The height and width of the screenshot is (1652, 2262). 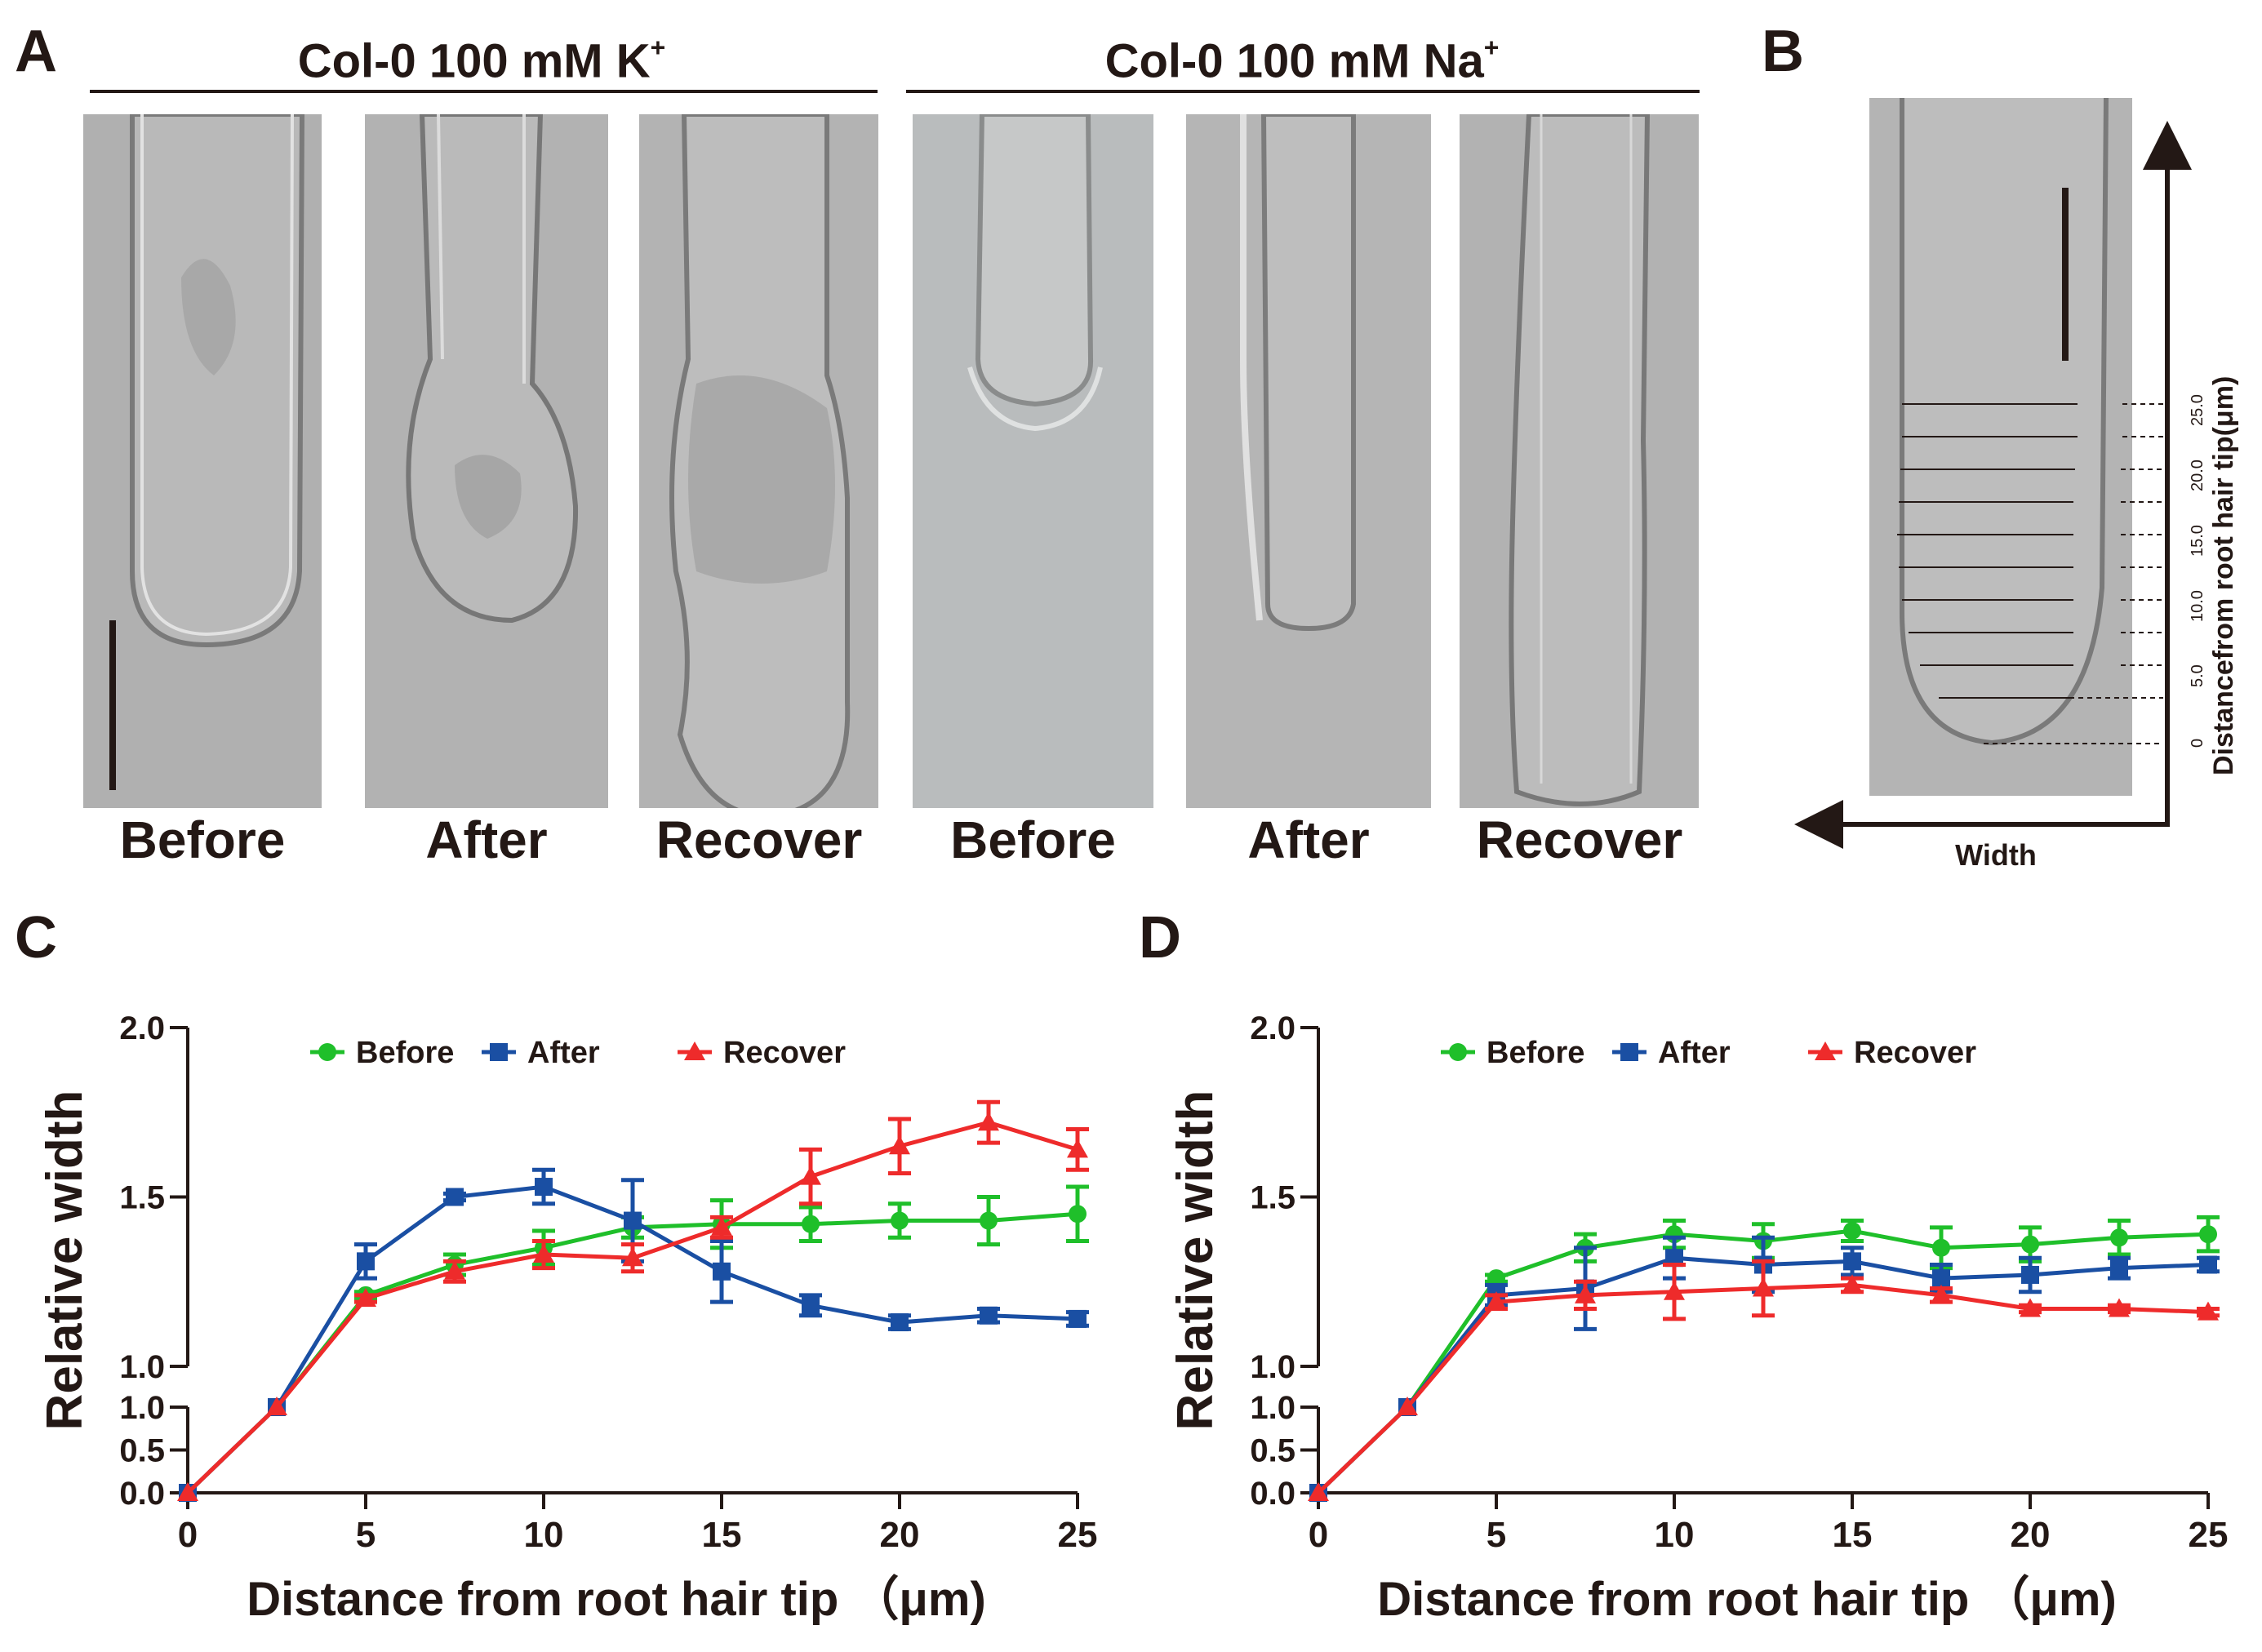 I want to click on k-ion-charge: +, so click(x=658, y=47).